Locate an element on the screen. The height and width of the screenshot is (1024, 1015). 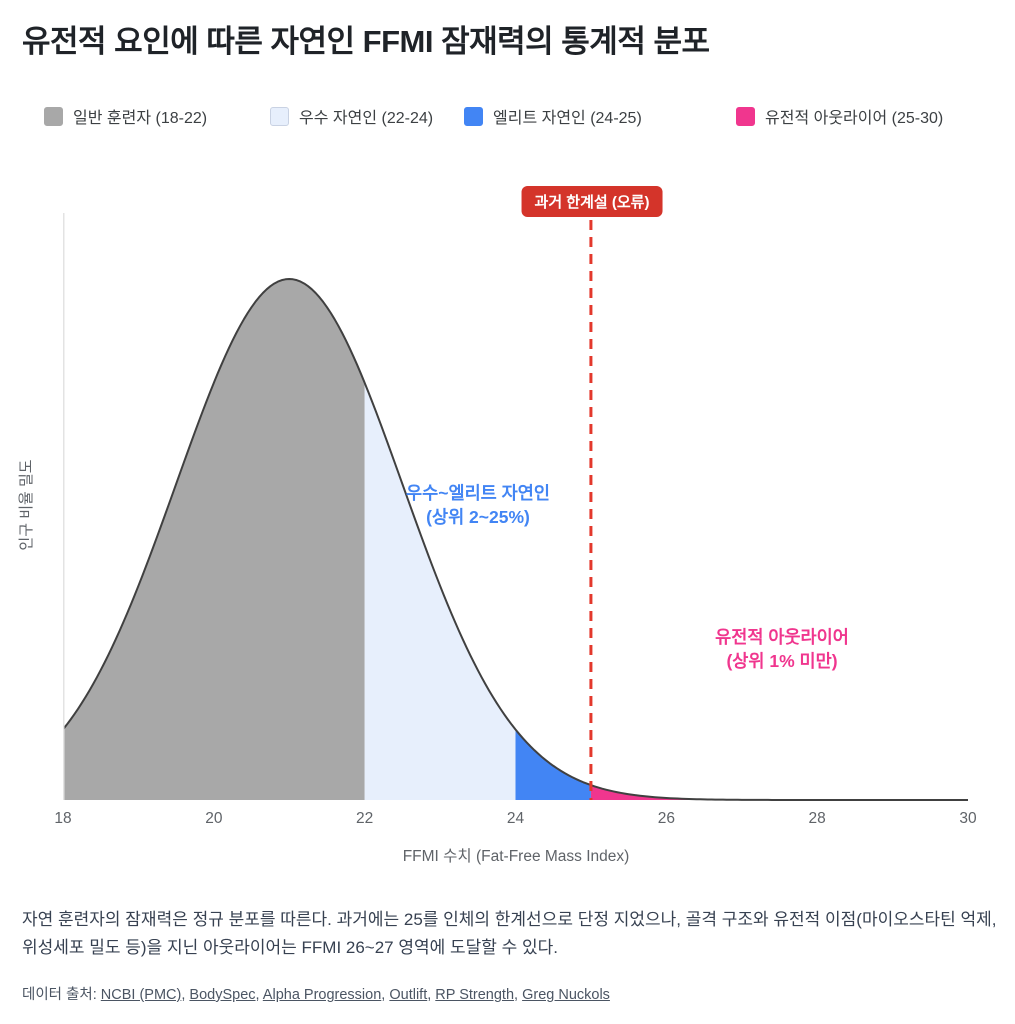
x-tick-label-30: 30 is located at coordinates (968, 818).